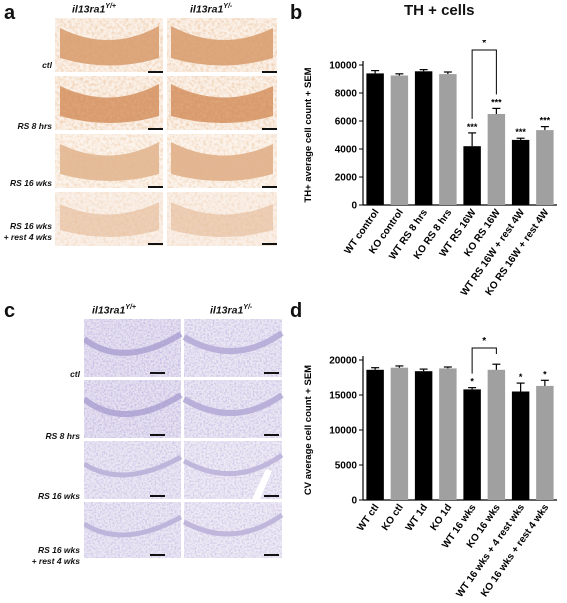  Describe the element at coordinates (222, 45) in the screenshot. I see `th-image-ctl-ko` at that location.